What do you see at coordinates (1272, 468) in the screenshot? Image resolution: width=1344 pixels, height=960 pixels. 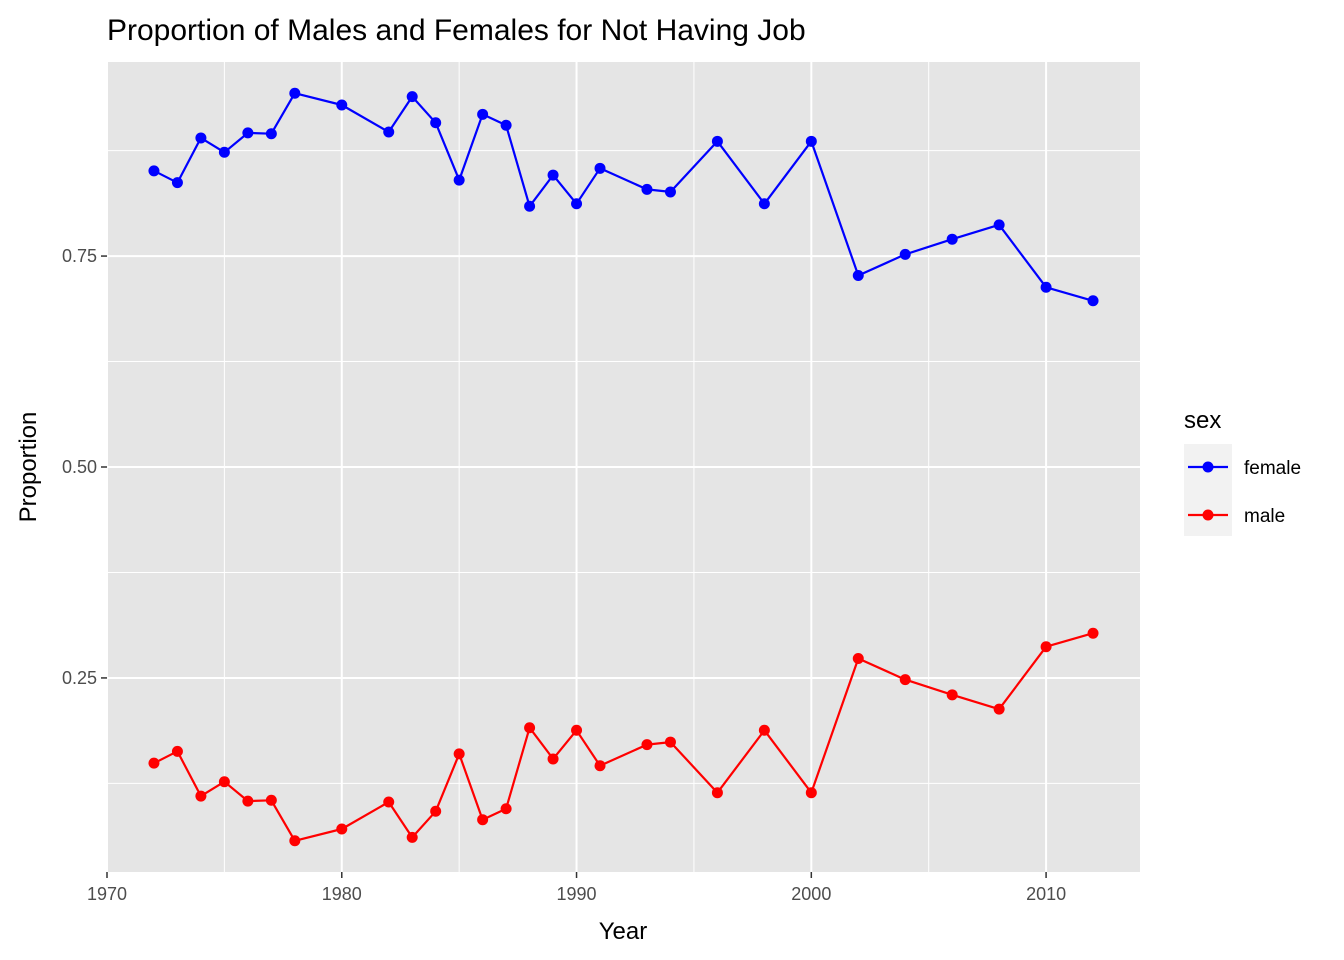 I see `legend-label-female: female` at bounding box center [1272, 468].